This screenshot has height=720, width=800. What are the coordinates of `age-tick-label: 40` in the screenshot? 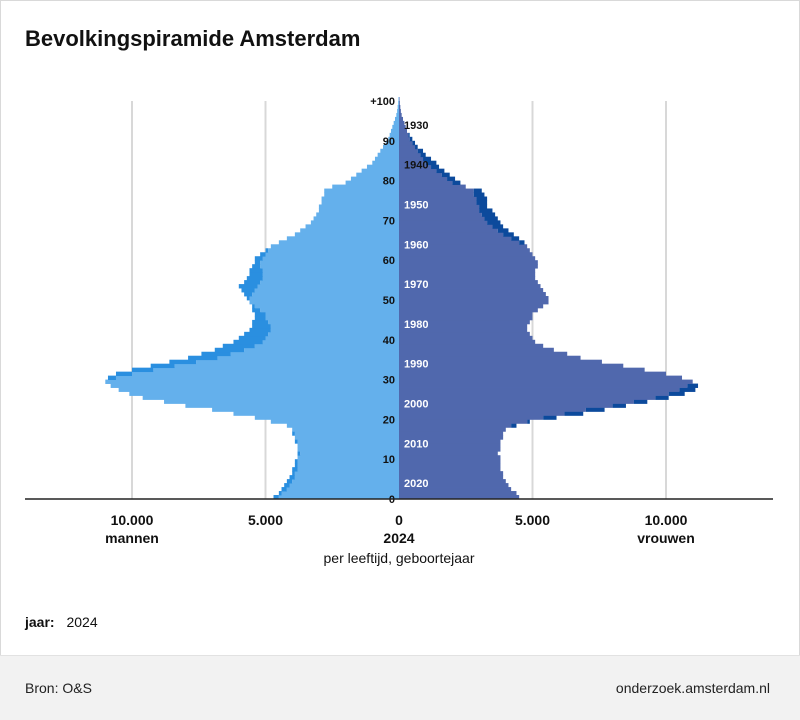 It's located at (389, 341).